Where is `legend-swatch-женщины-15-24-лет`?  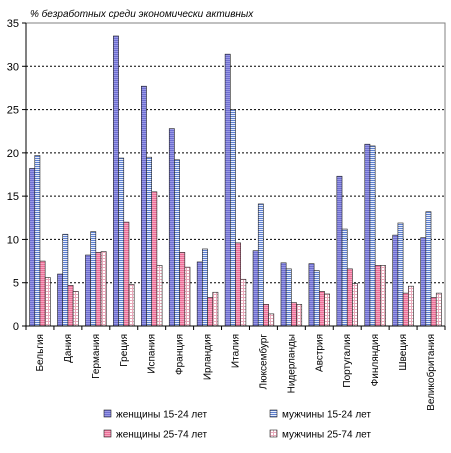
legend-swatch-женщины-15-24-лет is located at coordinates (107, 413).